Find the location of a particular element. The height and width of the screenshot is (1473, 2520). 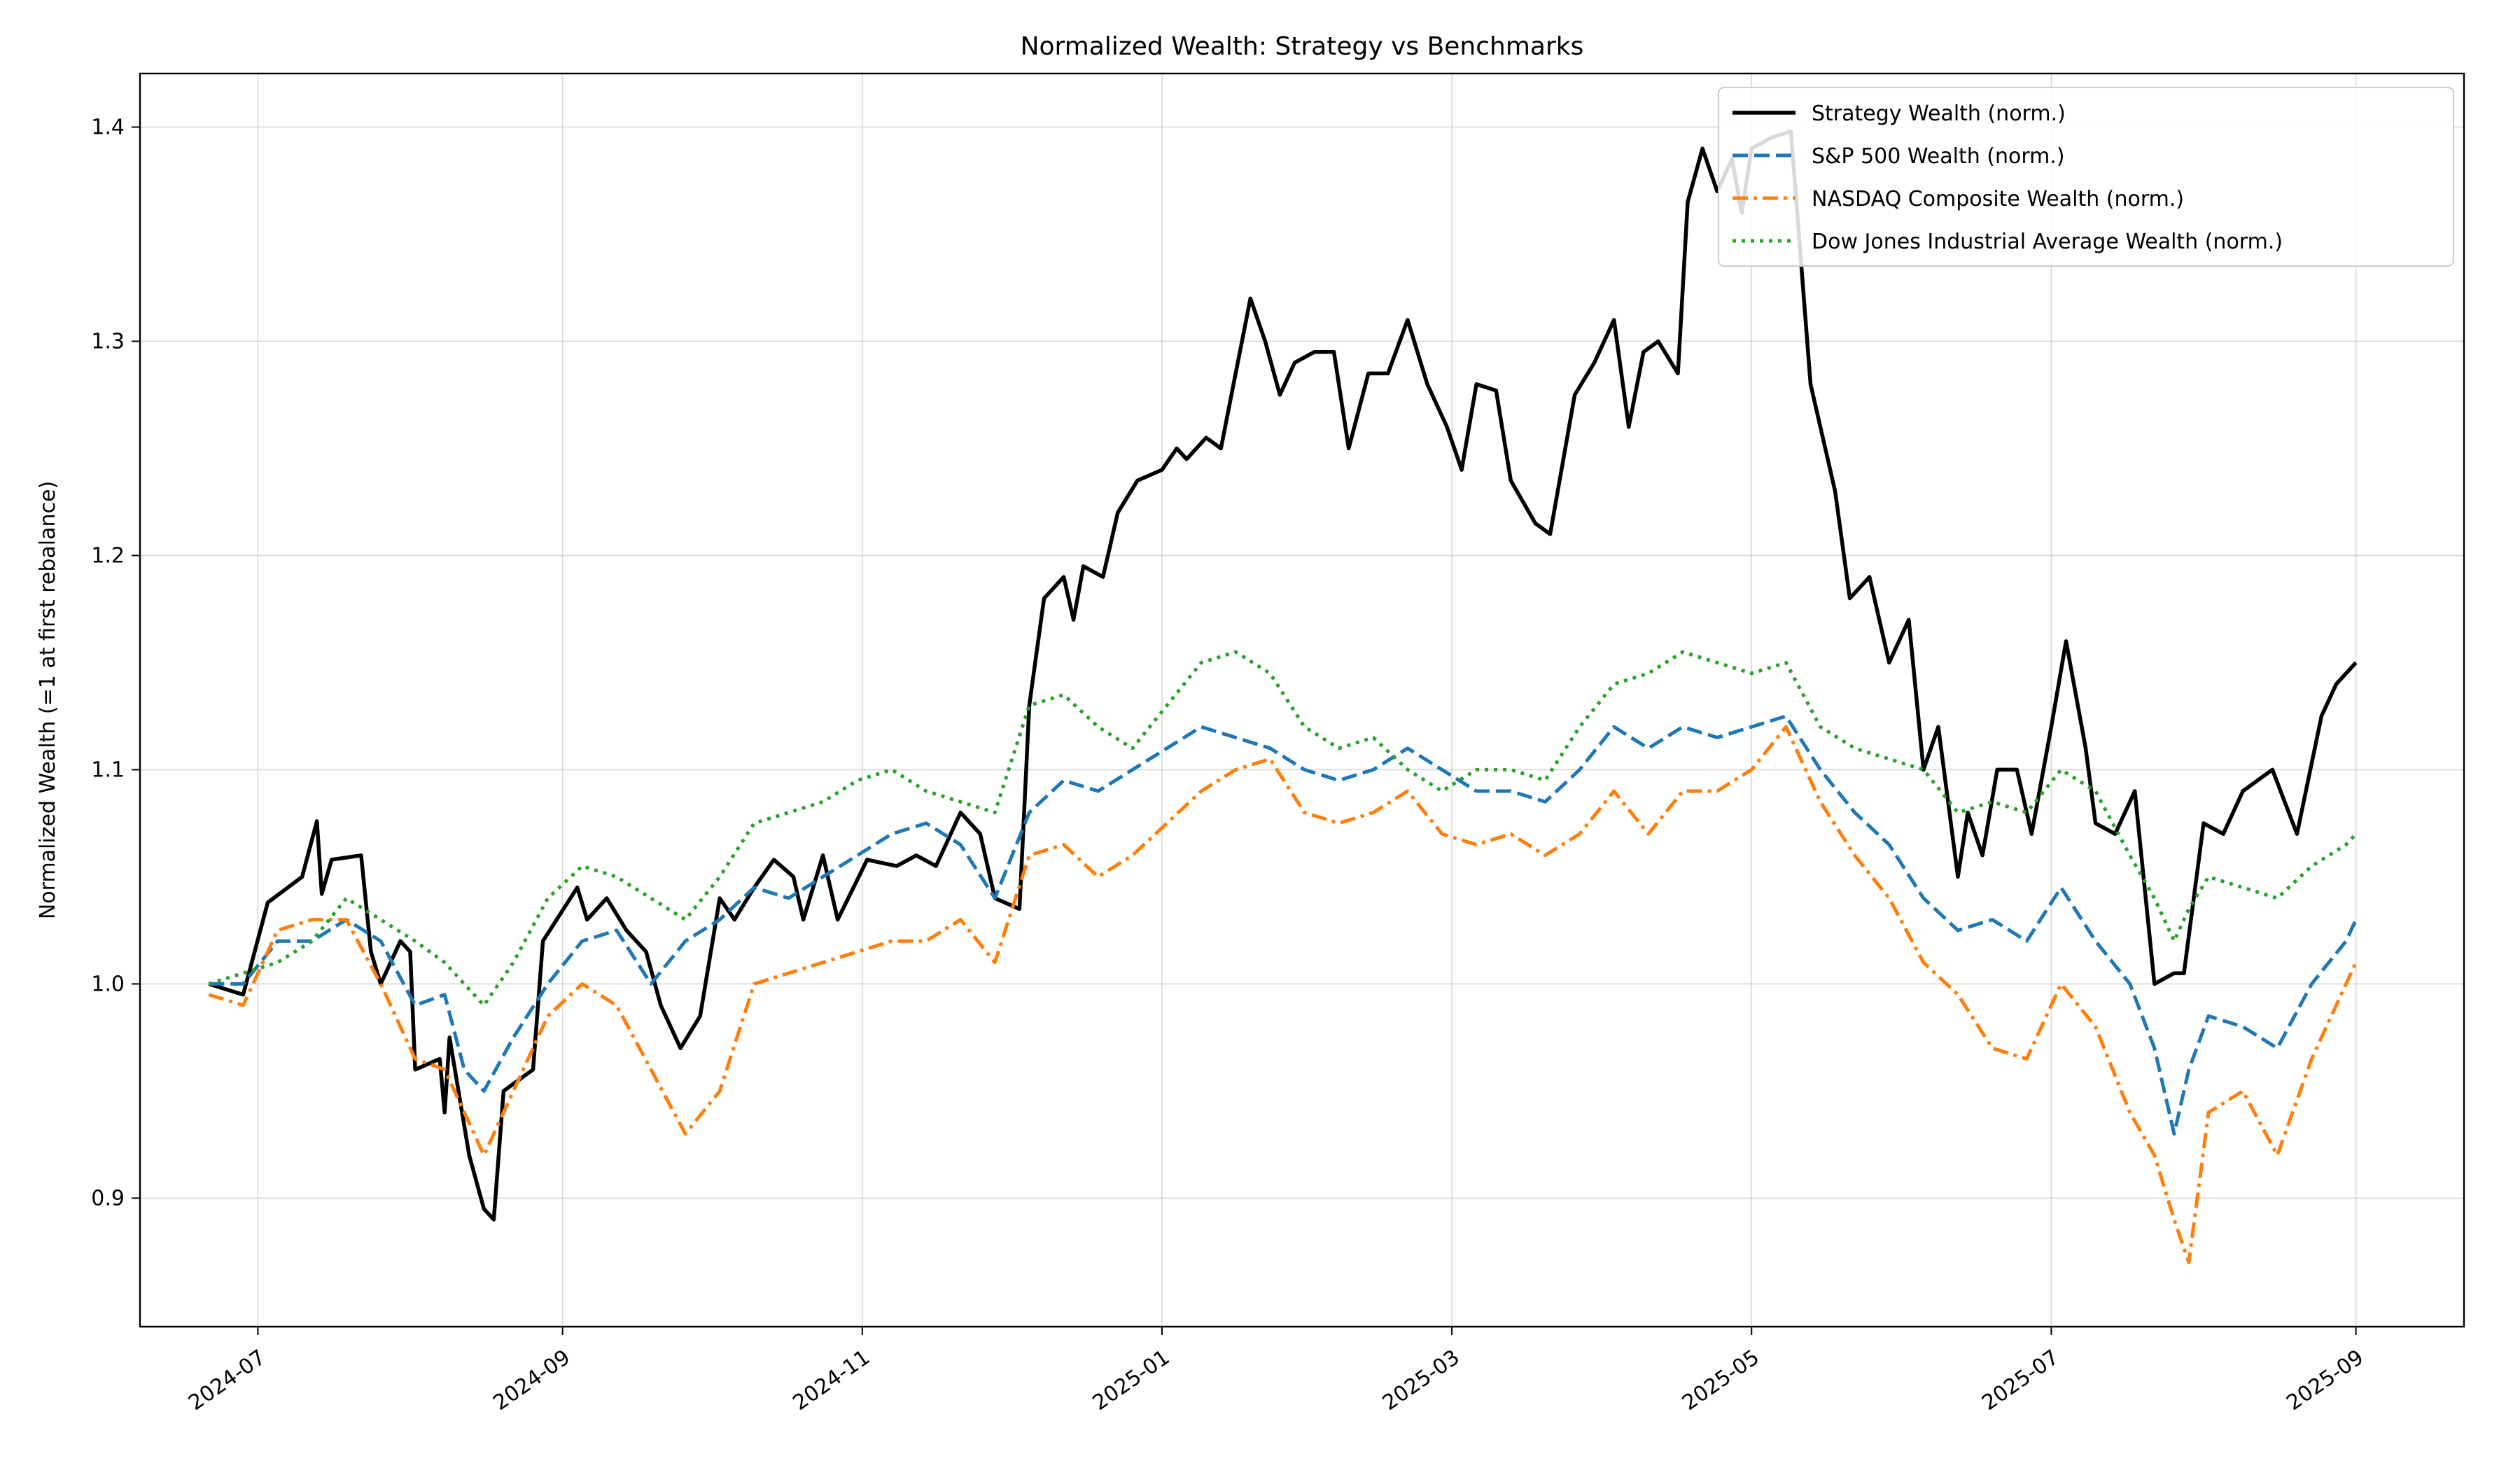

y-tick-label: 1.3 is located at coordinates (108, 341).